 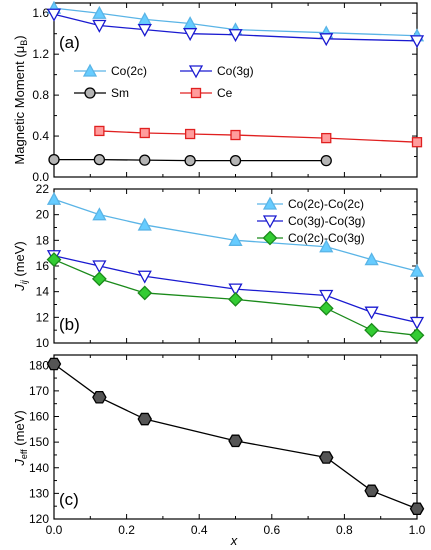 What do you see at coordinates (39, 519) in the screenshot?
I see `y-tick-label: 120` at bounding box center [39, 519].